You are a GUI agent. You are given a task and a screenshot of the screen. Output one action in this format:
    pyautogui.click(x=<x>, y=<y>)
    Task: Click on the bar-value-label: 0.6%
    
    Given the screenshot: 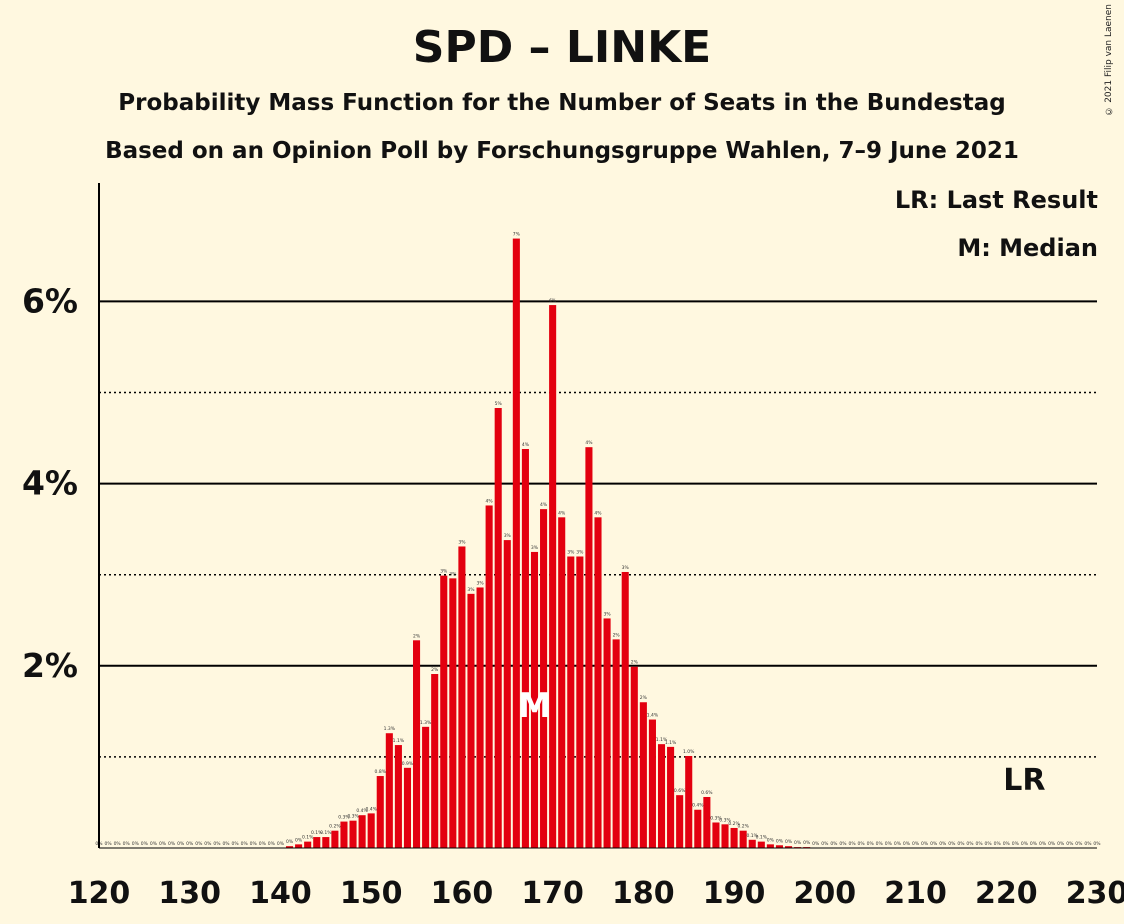 What is the action you would take?
    pyautogui.click(x=707, y=793)
    